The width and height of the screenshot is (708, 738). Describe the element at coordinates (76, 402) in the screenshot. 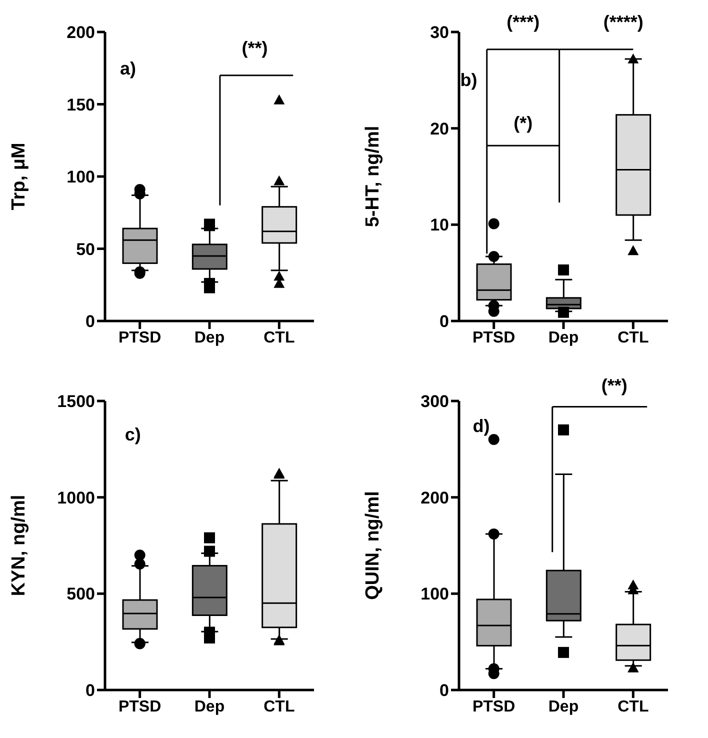

I see `y-tick-label: 1500` at that location.